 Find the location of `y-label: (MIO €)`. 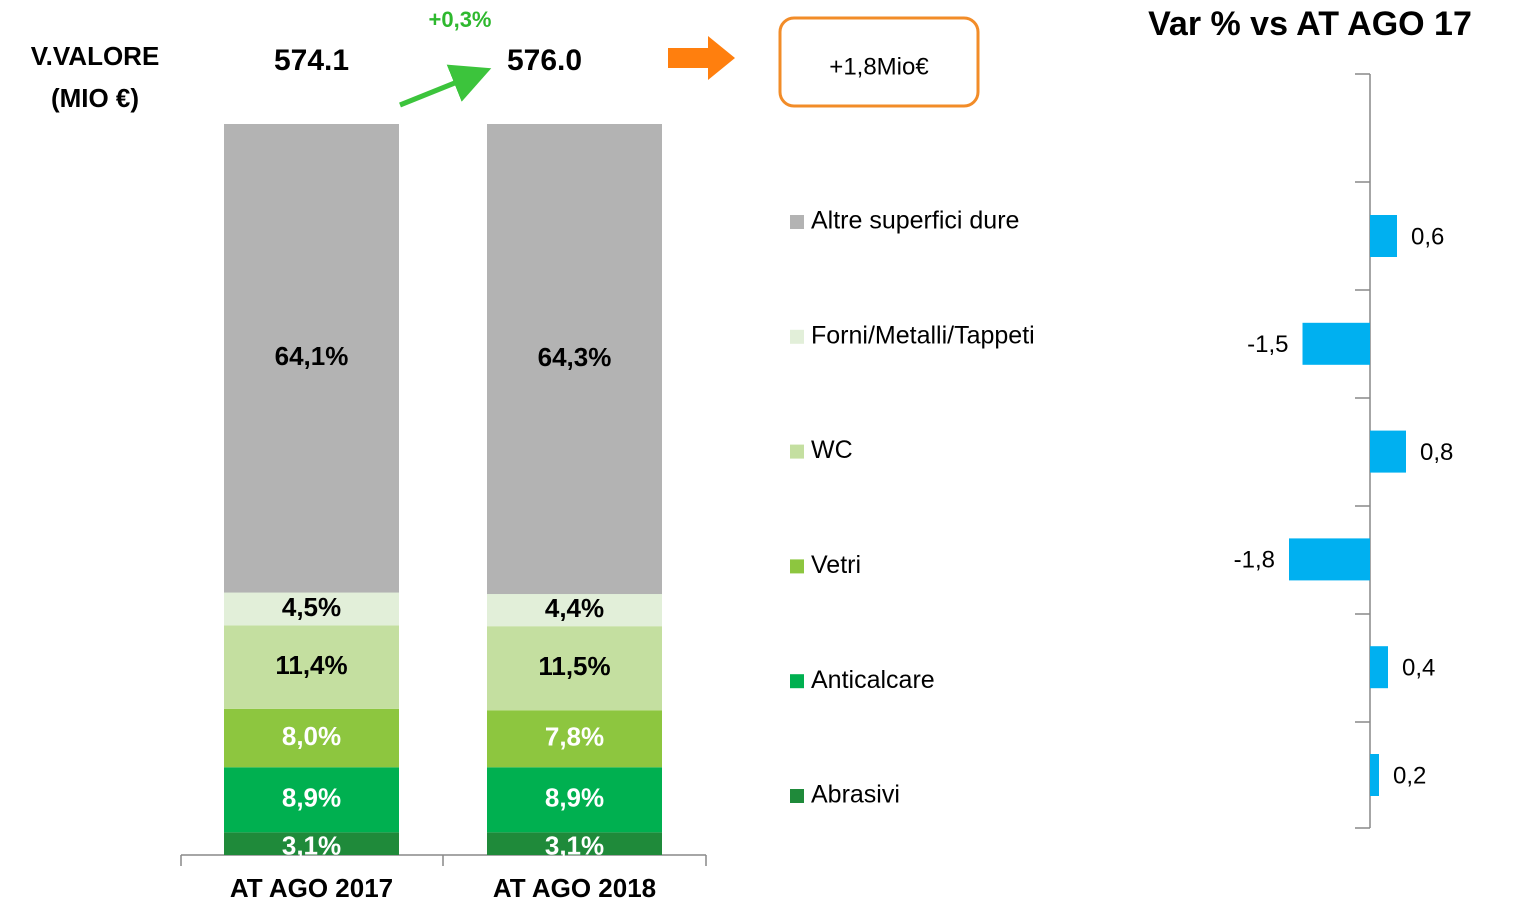

y-label: (MIO €) is located at coordinates (95, 98).